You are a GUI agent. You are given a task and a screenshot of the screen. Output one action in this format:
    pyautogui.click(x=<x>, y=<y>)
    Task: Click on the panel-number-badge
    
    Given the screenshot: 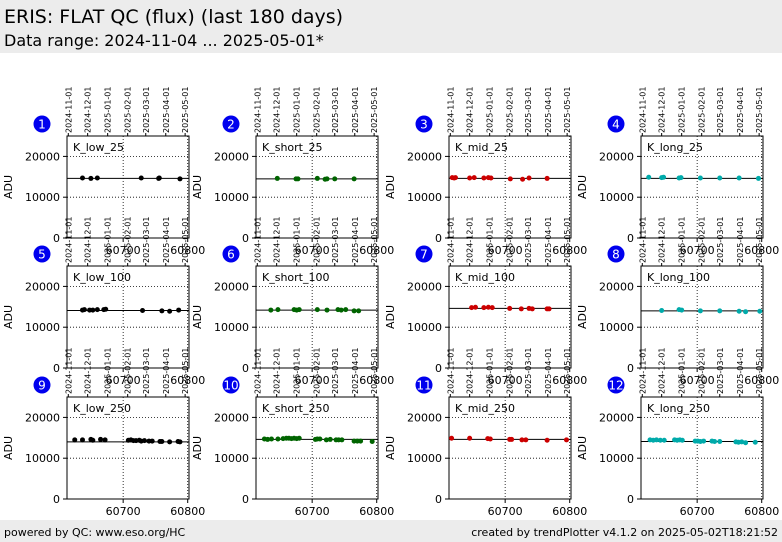 What is the action you would take?
    pyautogui.click(x=616, y=254)
    